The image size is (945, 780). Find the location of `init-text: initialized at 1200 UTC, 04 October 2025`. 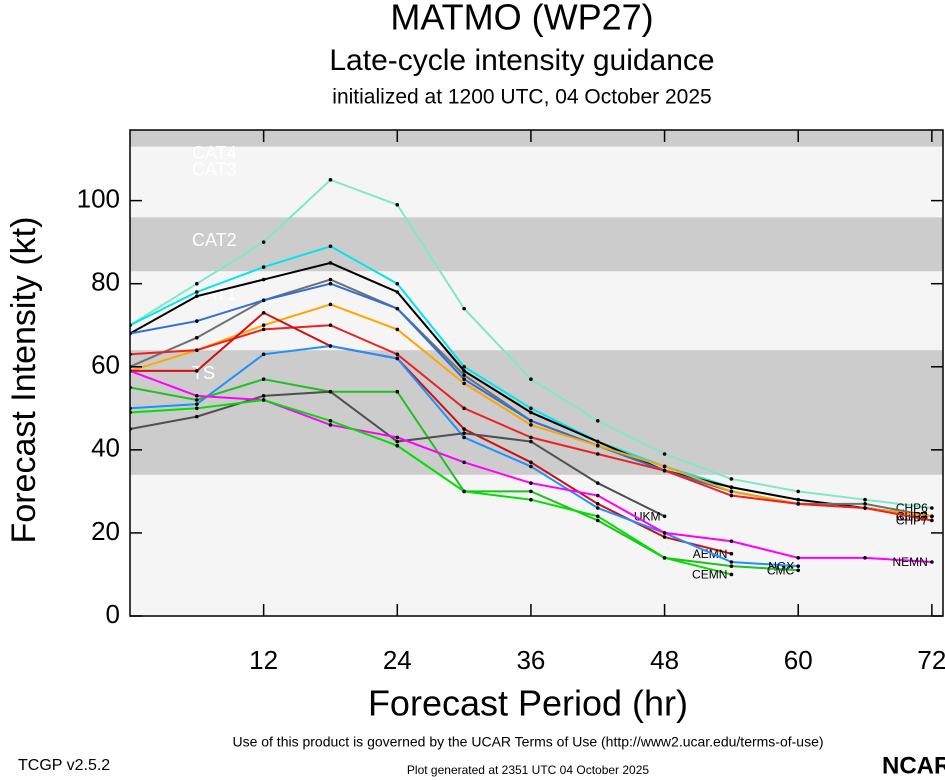

init-text: initialized at 1200 UTC, 04 October 2025 is located at coordinates (521, 97).